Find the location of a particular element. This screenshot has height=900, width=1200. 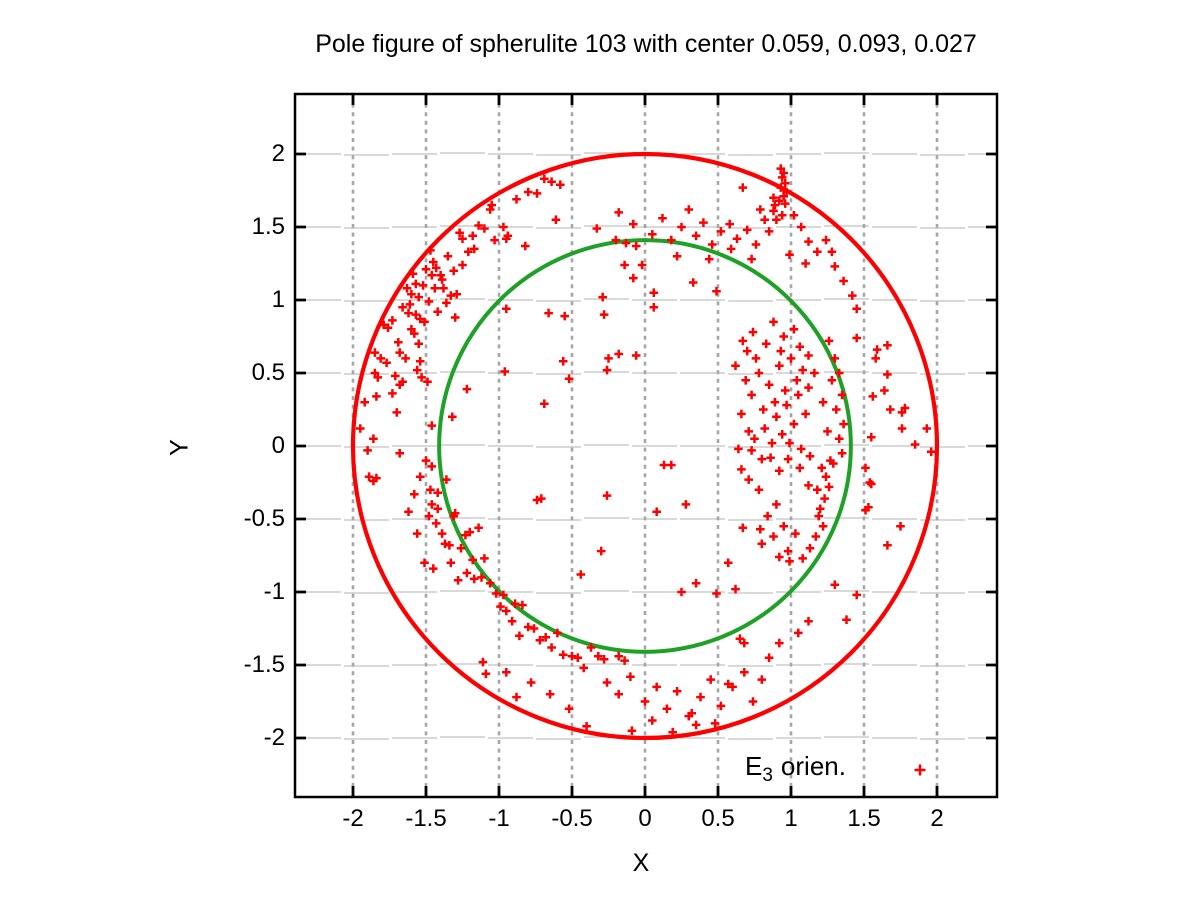

y-tick-label: 1.5 is located at coordinates (268, 226).